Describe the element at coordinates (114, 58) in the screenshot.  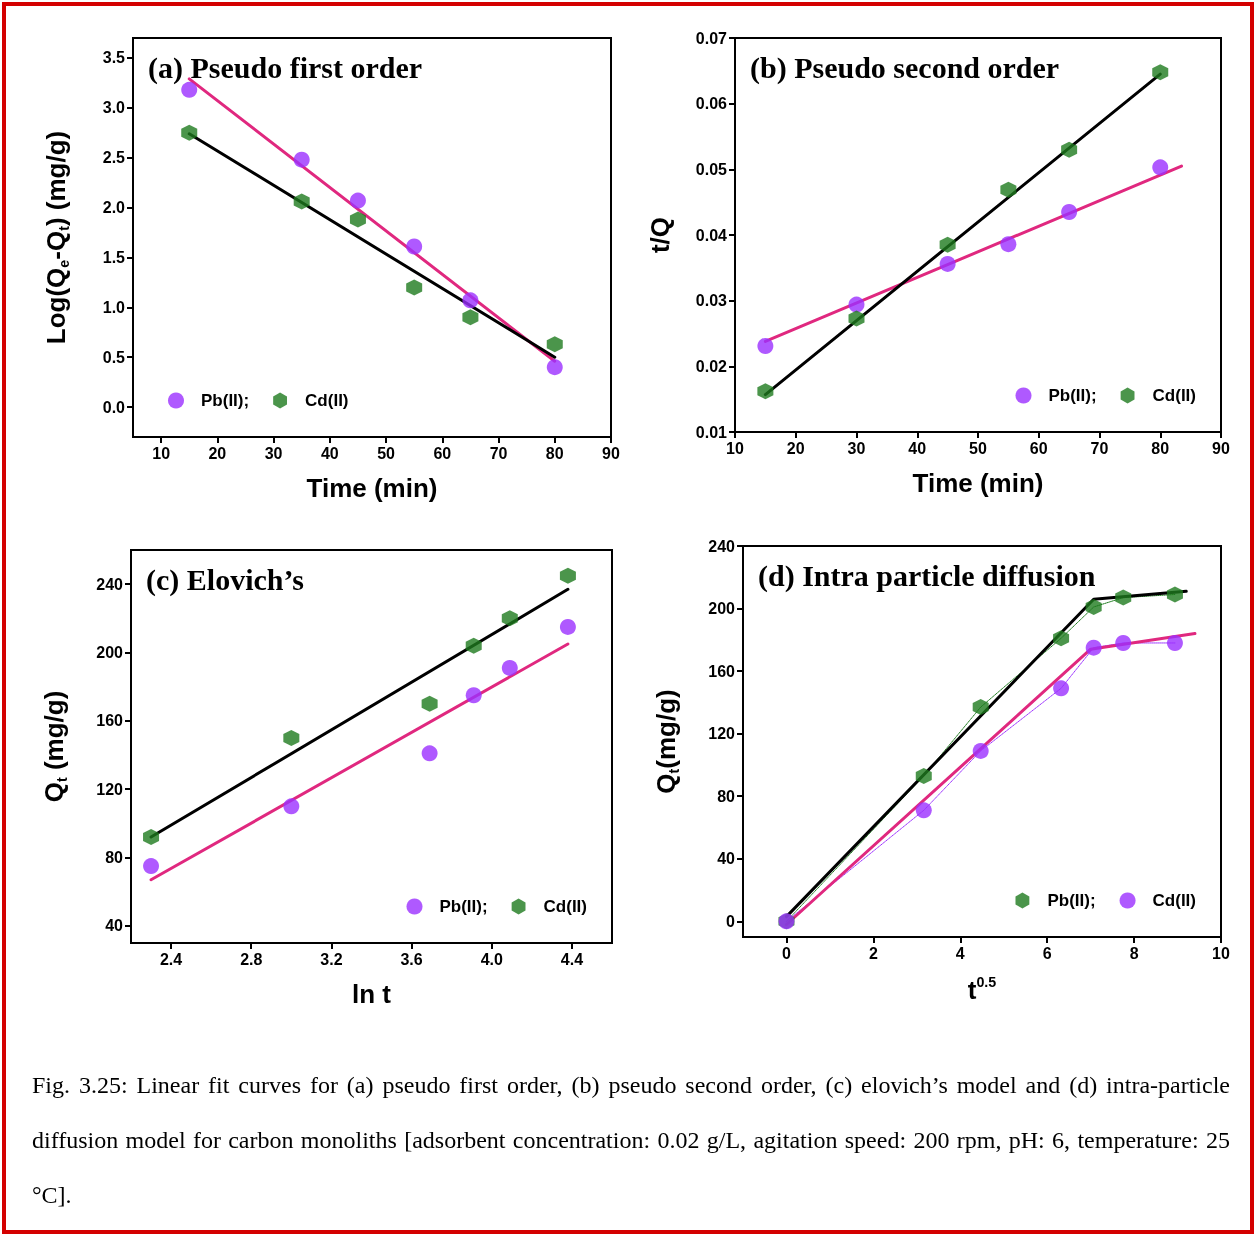
I see `y-tick-label: 3.5` at that location.